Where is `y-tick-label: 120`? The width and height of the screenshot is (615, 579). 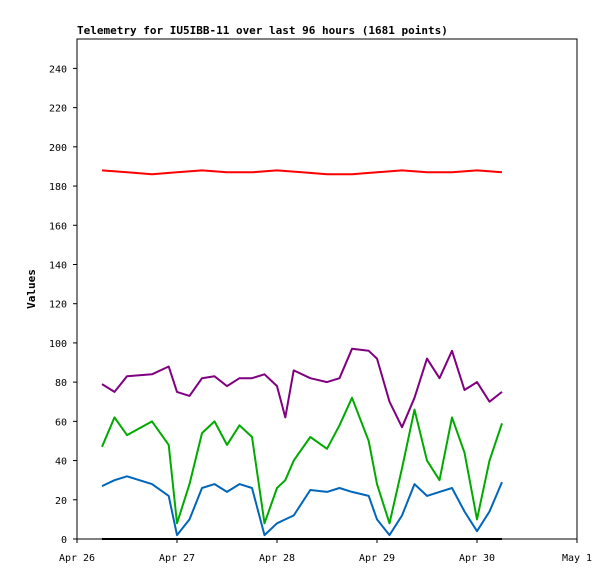 y-tick-label: 120 is located at coordinates (58, 305).